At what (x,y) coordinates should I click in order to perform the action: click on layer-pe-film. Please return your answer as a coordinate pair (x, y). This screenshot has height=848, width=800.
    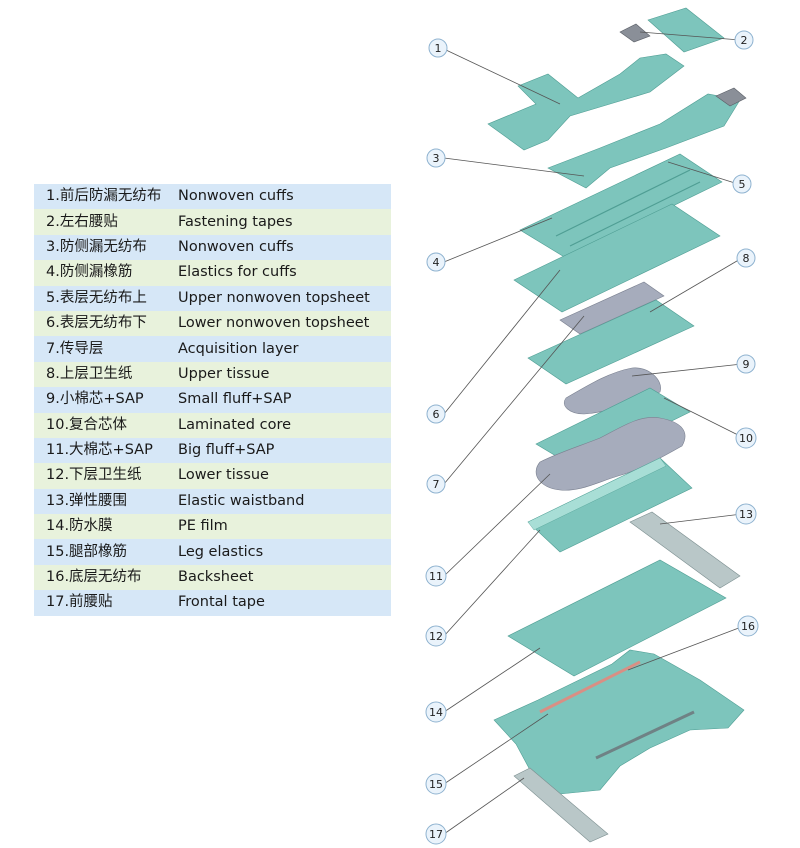
    Looking at the image, I should click on (617, 618).